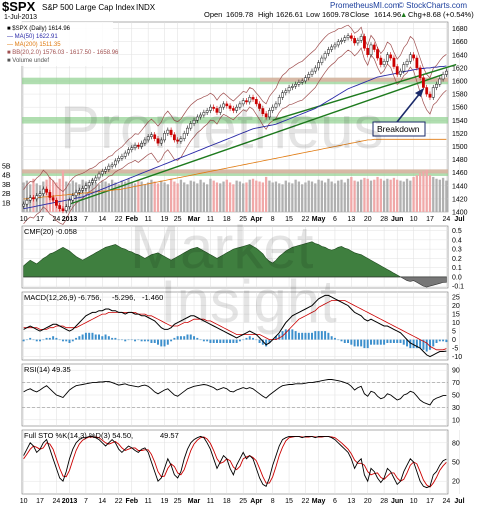 This screenshot has width=480, height=510. What do you see at coordinates (368, 501) in the screenshot?
I see `x-tick-1-22: 20` at bounding box center [368, 501].